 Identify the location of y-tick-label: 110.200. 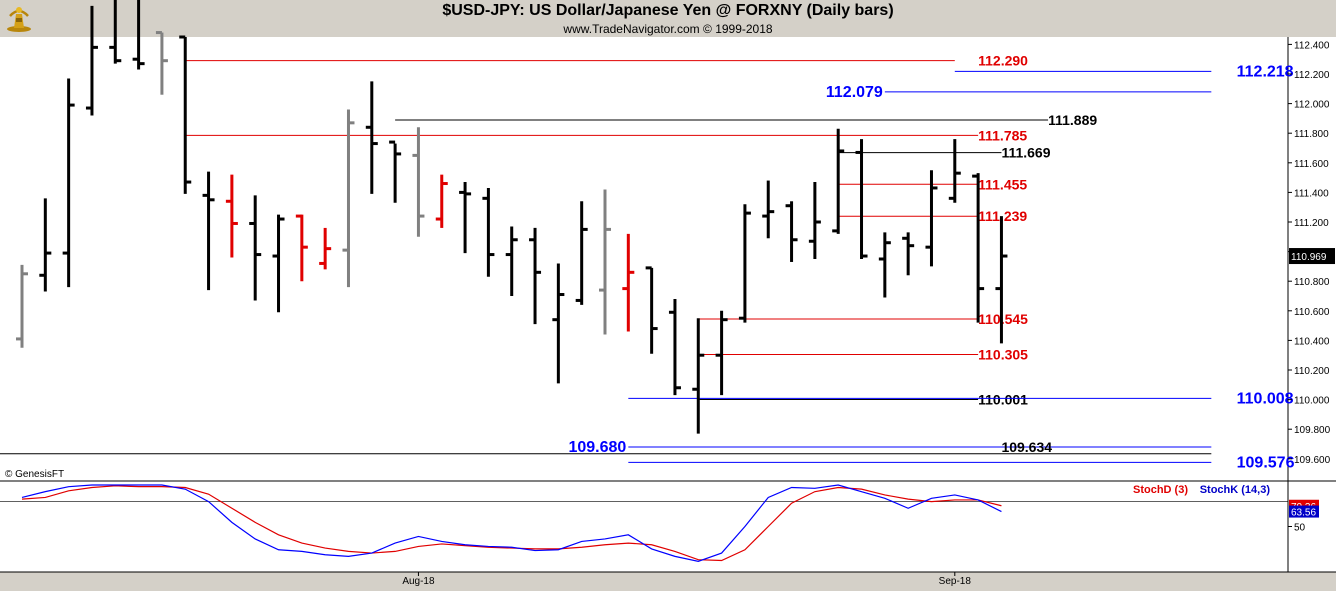
(1312, 371).